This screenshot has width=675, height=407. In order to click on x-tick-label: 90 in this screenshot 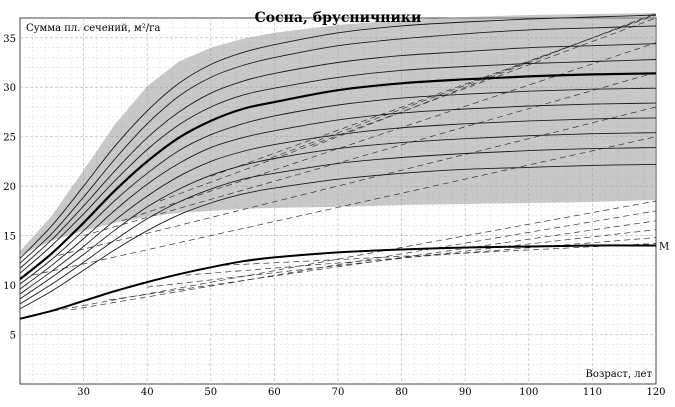, I will do `click(465, 392)`.